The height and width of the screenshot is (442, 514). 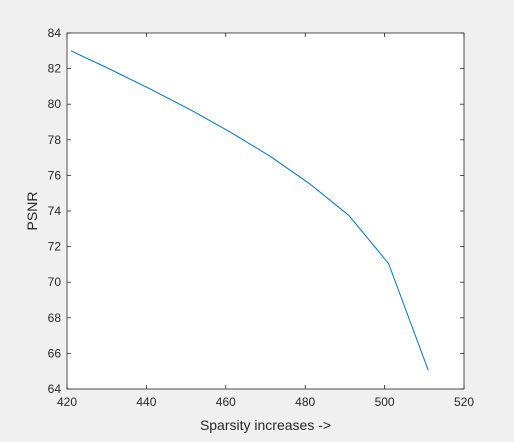 What do you see at coordinates (55, 175) in the screenshot?
I see `y-tick-label: 76` at bounding box center [55, 175].